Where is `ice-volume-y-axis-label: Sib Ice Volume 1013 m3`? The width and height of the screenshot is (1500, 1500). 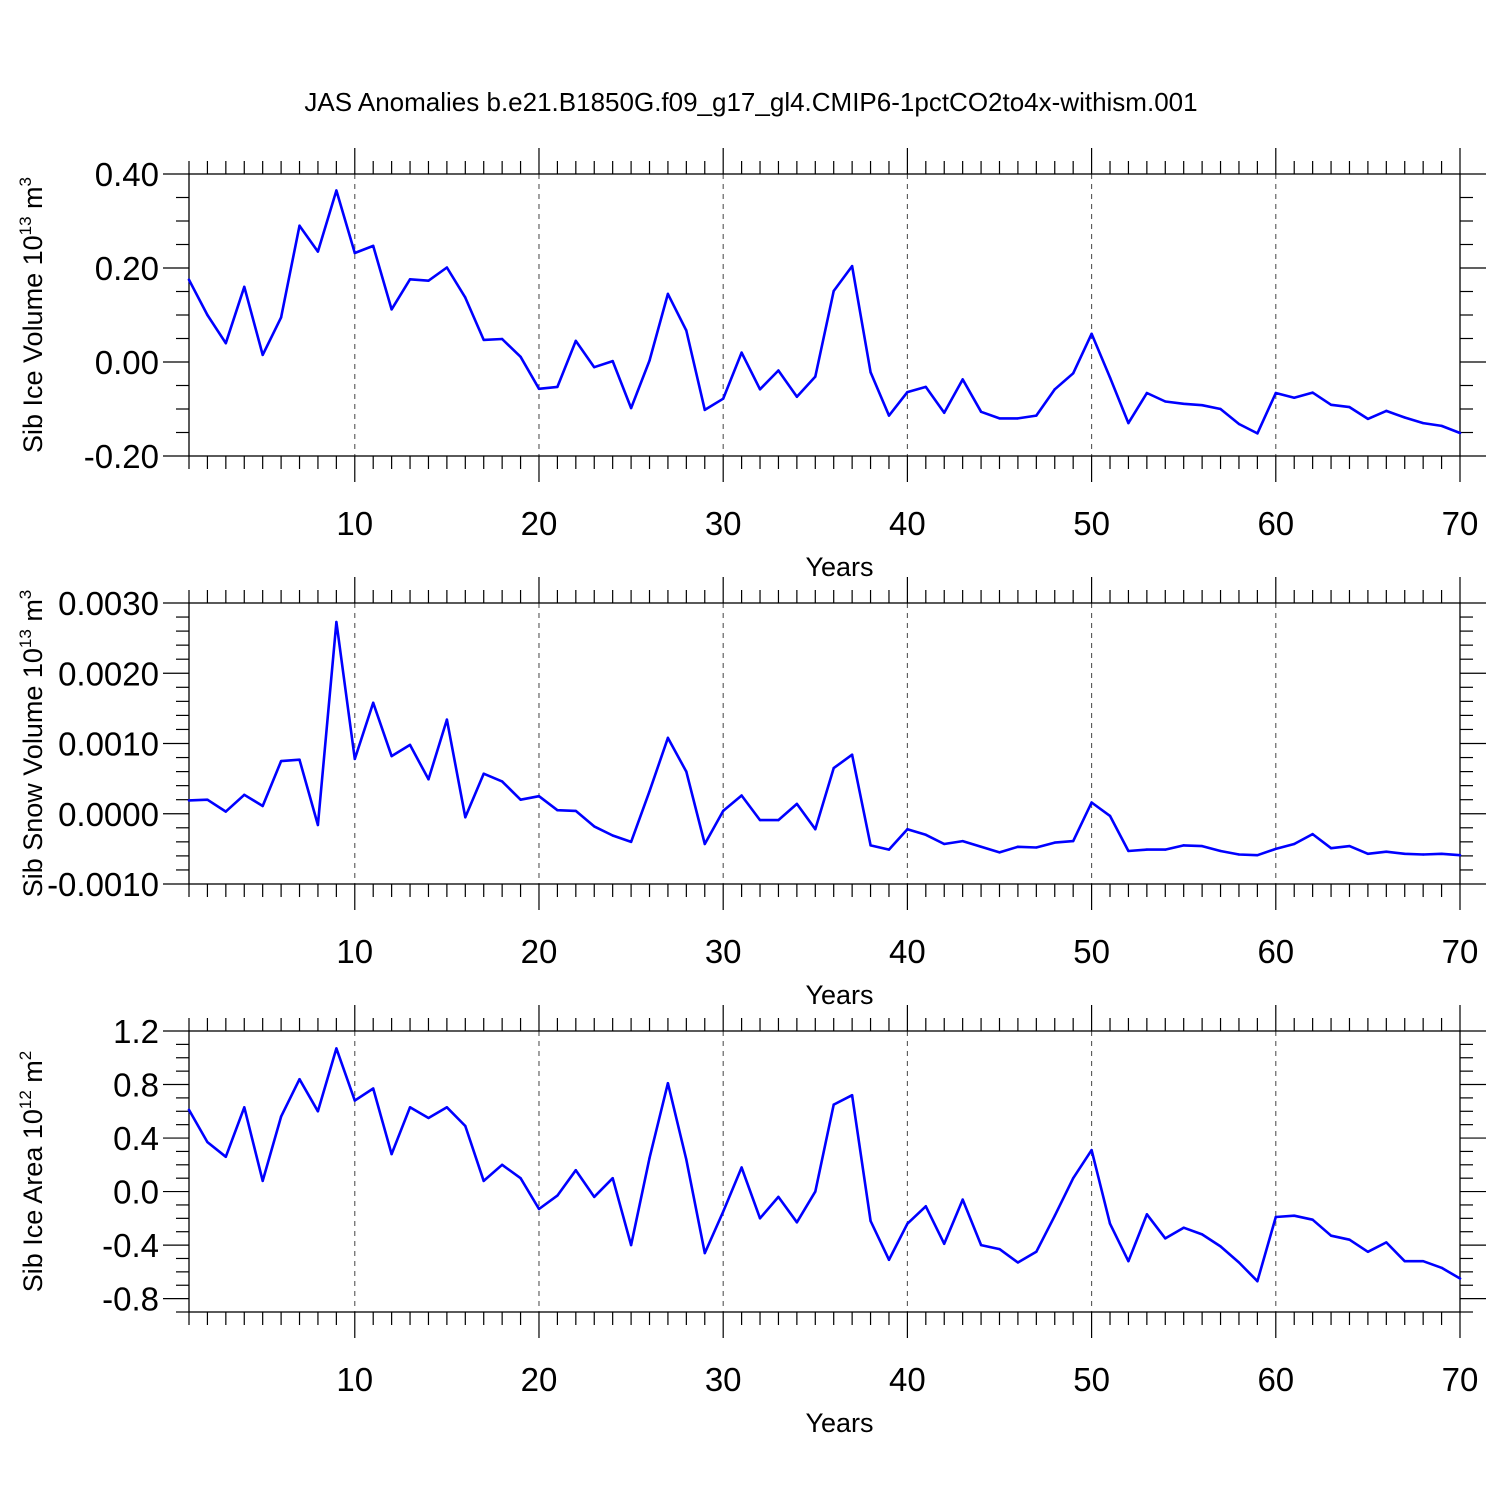
ice-volume-y-axis-label: Sib Ice Volume 1013 m3 is located at coordinates (32, 315).